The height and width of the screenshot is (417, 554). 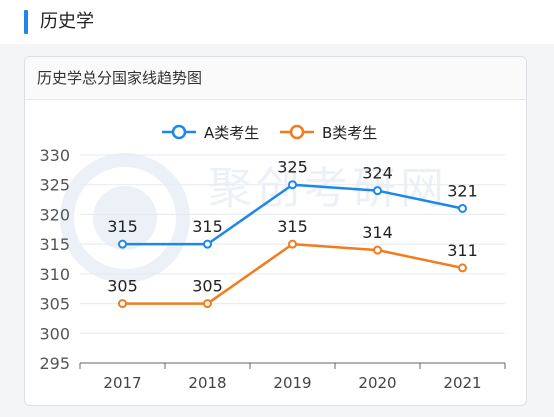 What do you see at coordinates (207, 383) in the screenshot?
I see `x-tick-label: 2018` at bounding box center [207, 383].